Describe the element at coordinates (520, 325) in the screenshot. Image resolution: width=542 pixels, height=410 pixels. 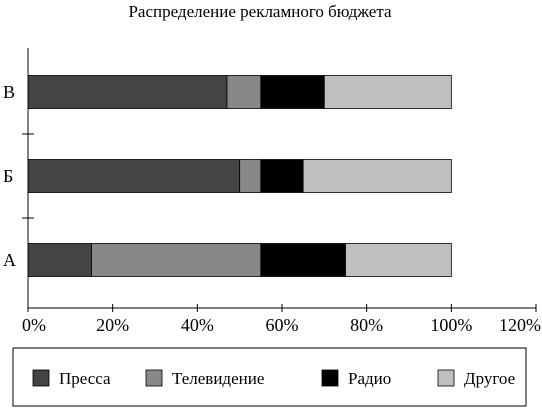
I see `x-tick-label: 120%` at that location.